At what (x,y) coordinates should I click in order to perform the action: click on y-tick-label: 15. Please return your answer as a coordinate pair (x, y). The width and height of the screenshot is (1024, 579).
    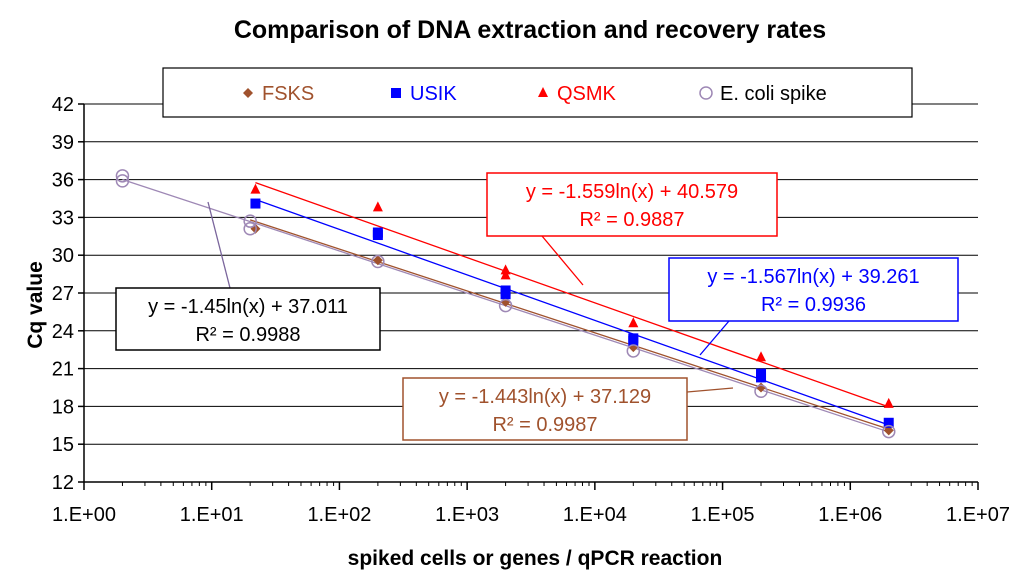
    Looking at the image, I should click on (63, 445).